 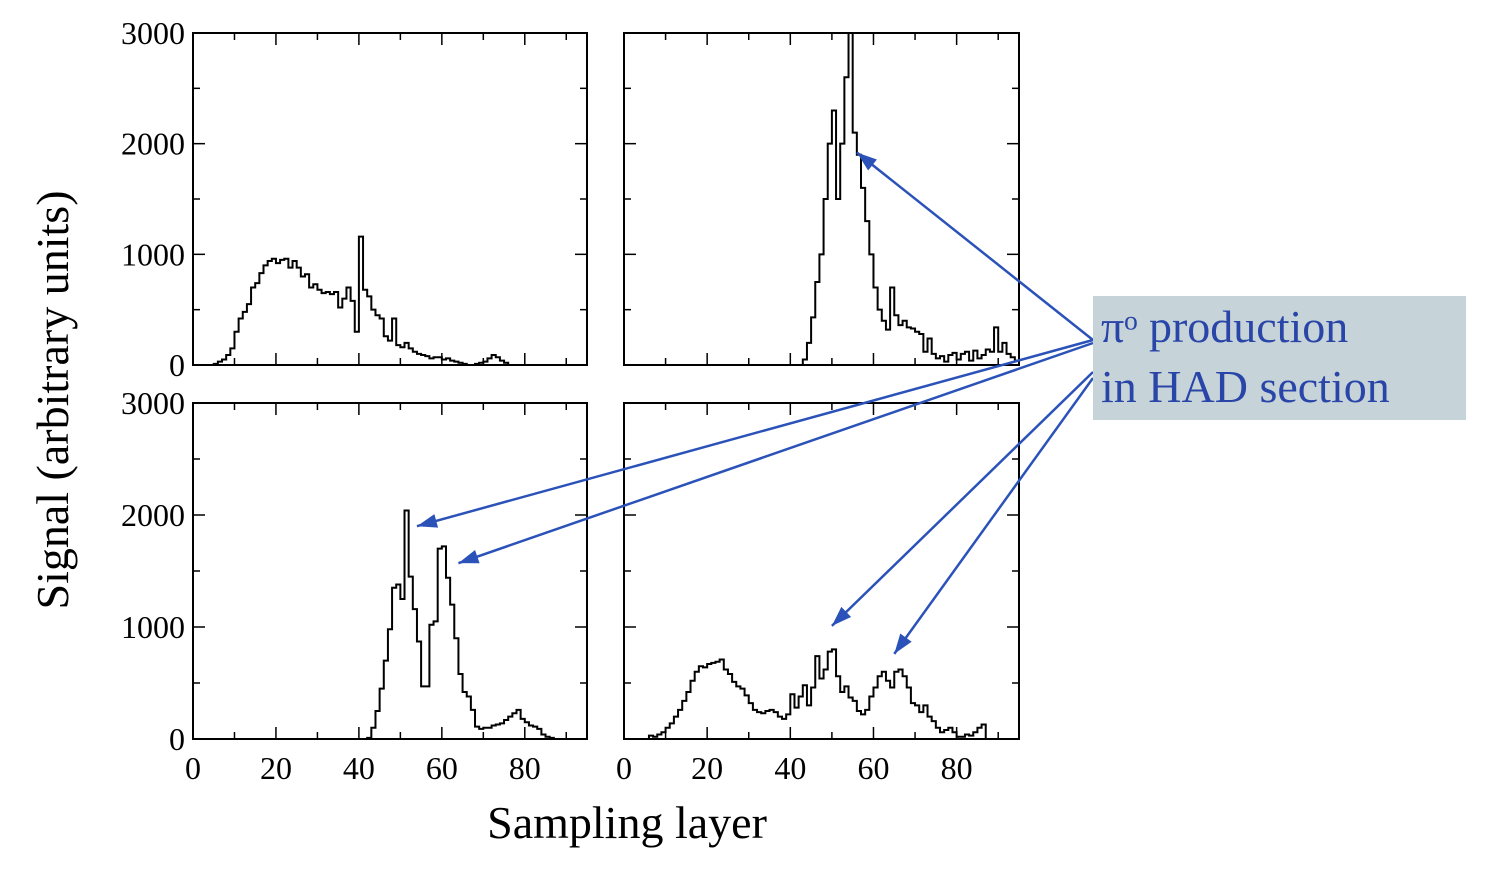 I want to click on annotation-line-2: in HAD section, so click(x=1245, y=386).